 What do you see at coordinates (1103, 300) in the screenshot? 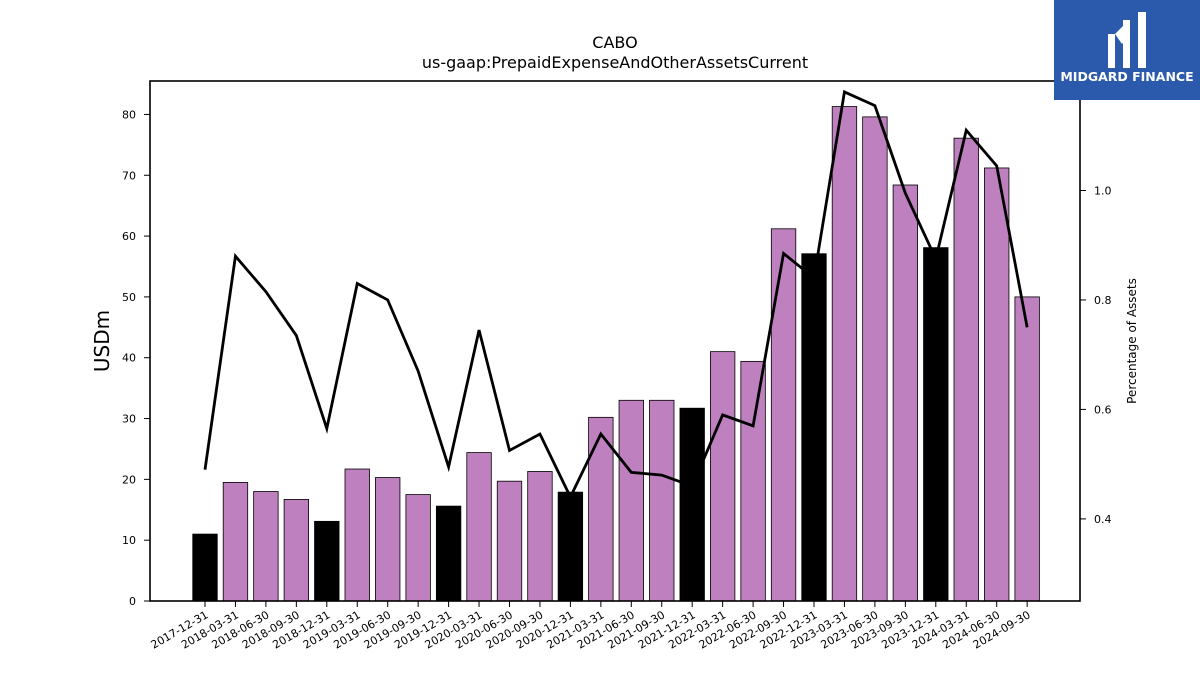
I see `y2-tick-label: 0.8` at bounding box center [1103, 300].